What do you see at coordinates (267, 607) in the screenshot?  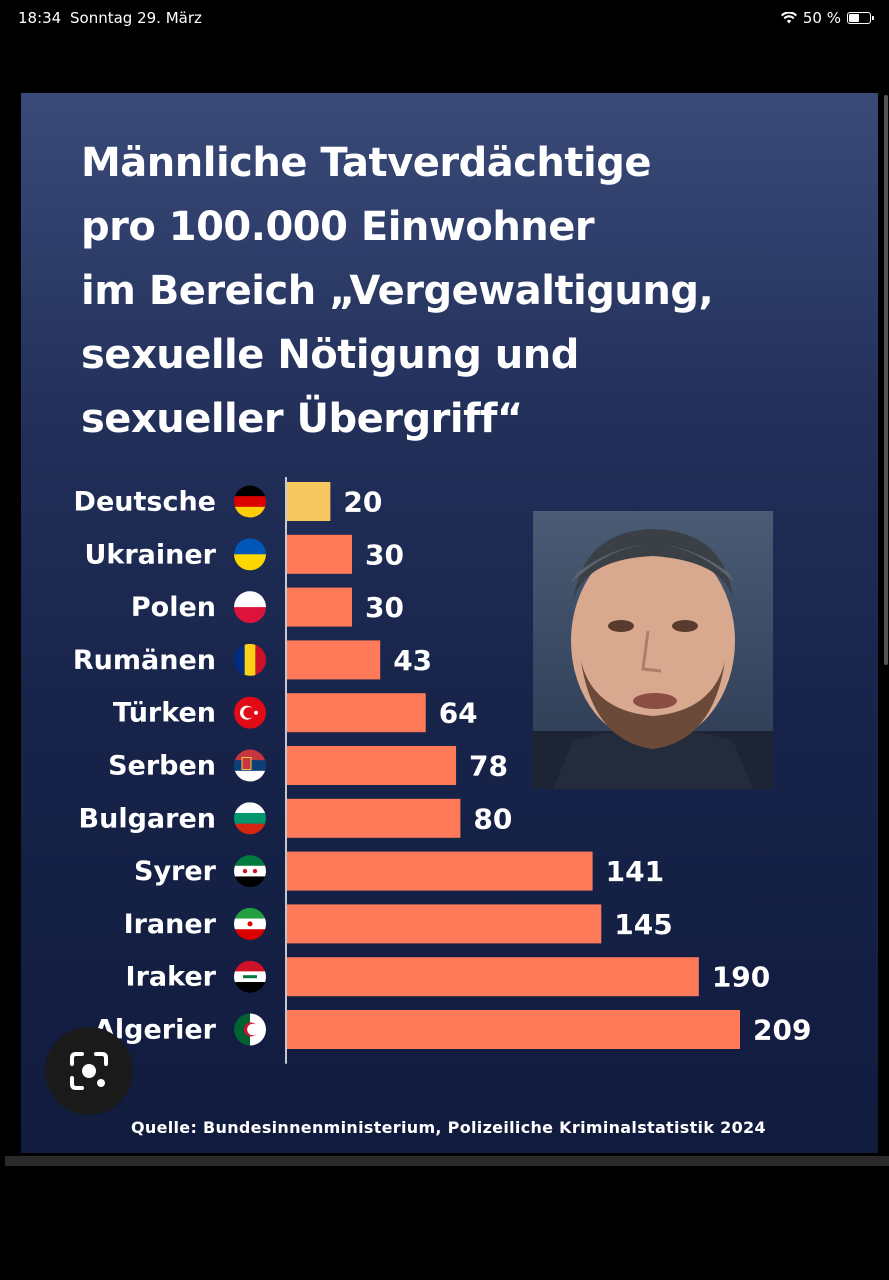 I see `bar-row: Polen 30` at bounding box center [267, 607].